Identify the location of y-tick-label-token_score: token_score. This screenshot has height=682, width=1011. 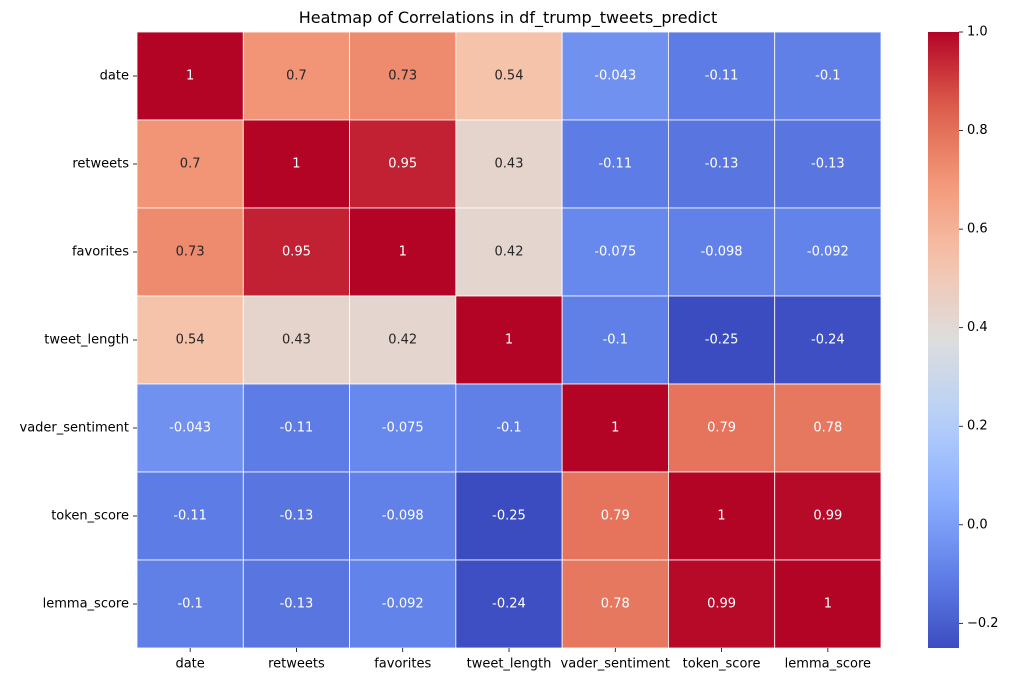
(90, 516).